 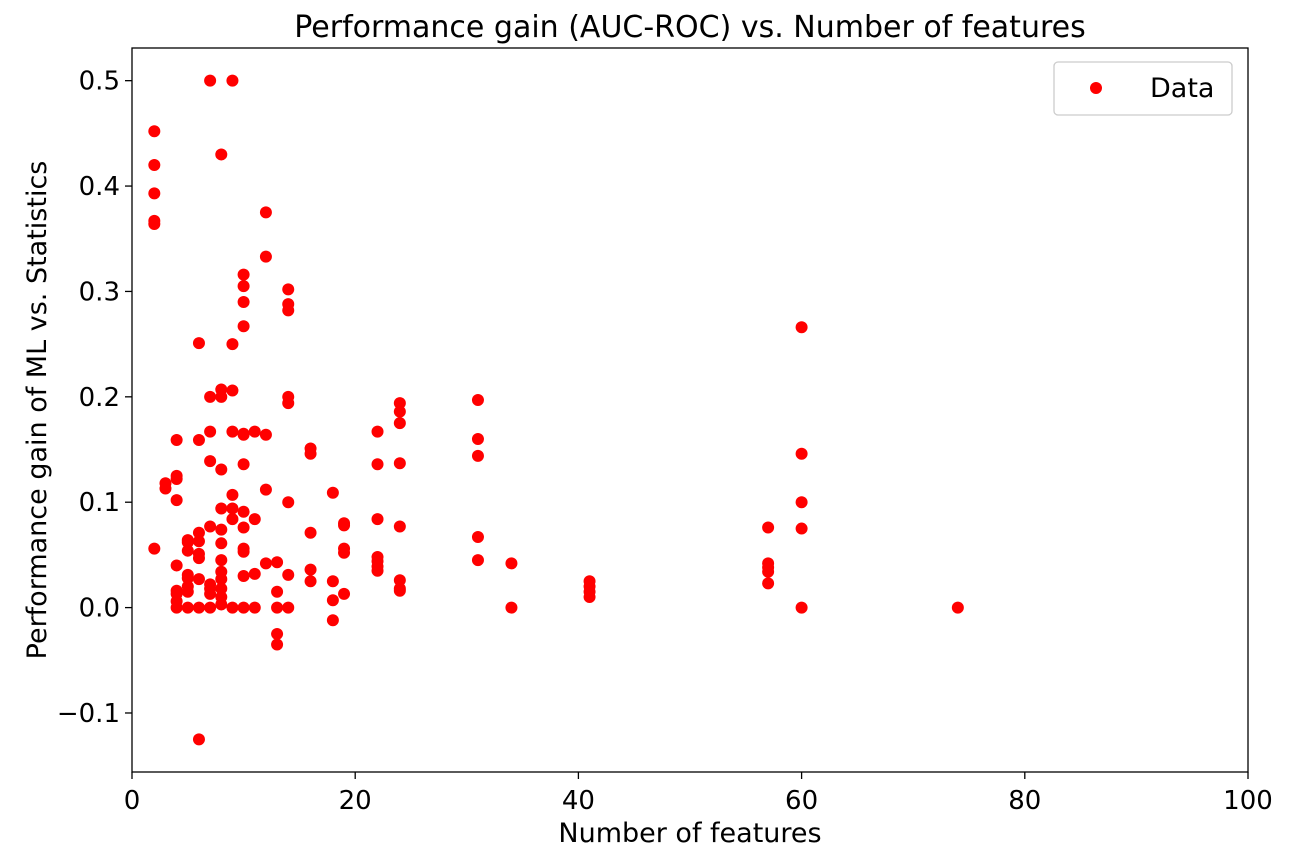 I want to click on legend-marker, so click(x=1096, y=88).